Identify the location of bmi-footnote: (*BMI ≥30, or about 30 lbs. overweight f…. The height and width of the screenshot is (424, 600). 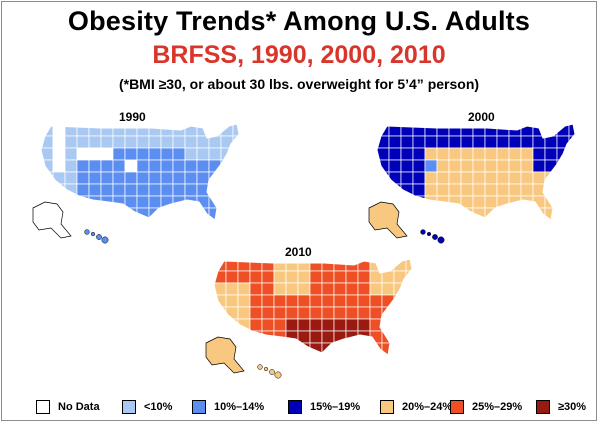
(299, 84).